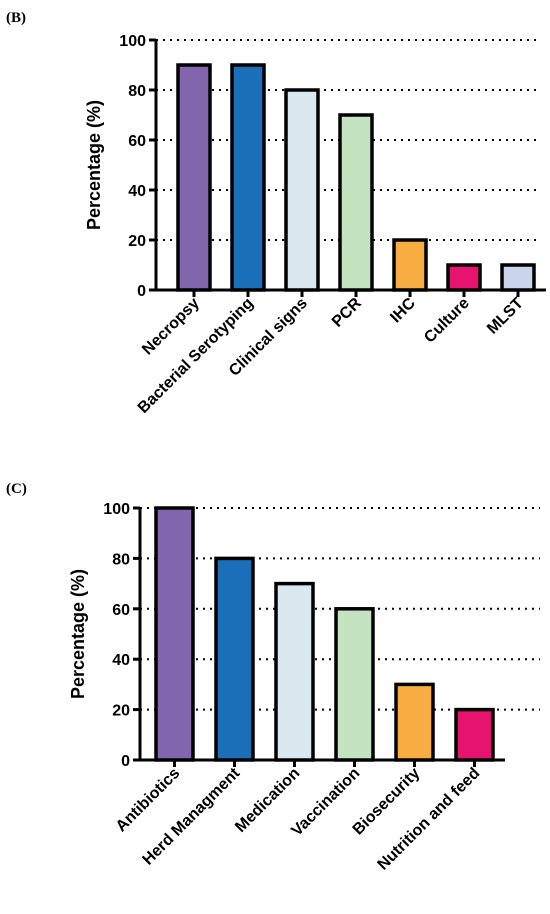 The image size is (550, 914). Describe the element at coordinates (505, 316) in the screenshot. I see `category-label: MLST` at that location.